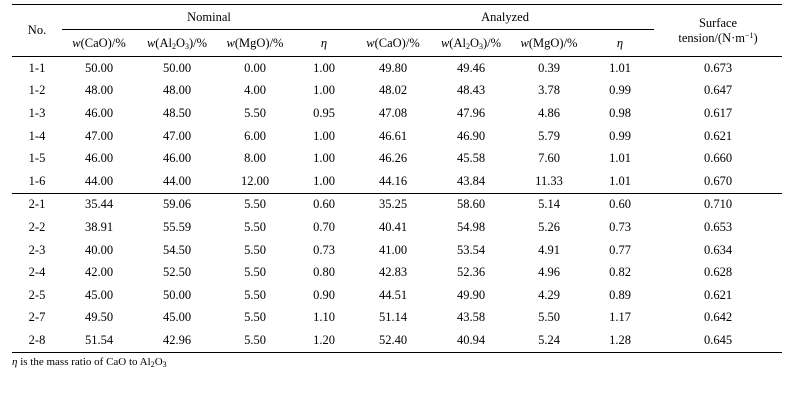 This screenshot has width=792, height=402. What do you see at coordinates (471, 67) in the screenshot?
I see `table-cell: 49.46` at bounding box center [471, 67].